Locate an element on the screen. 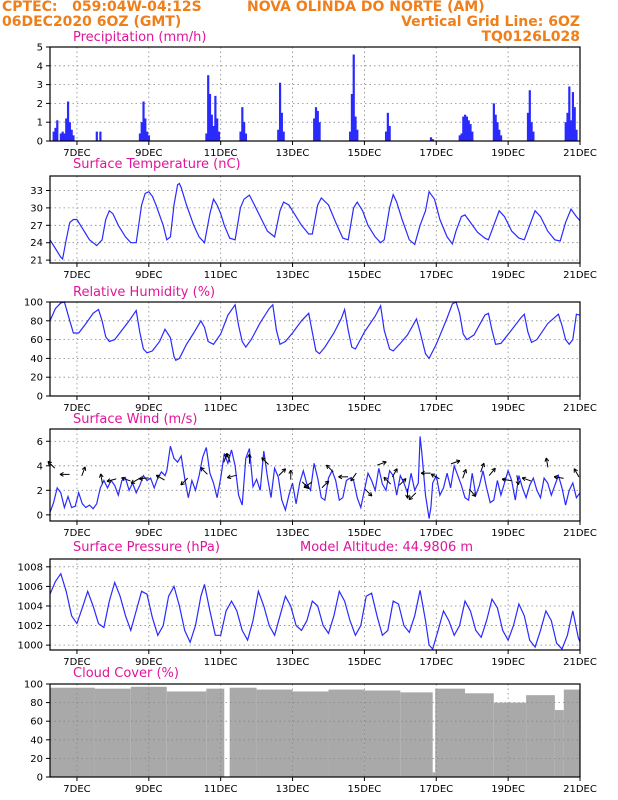  y-tick-label: 33 is located at coordinates (36, 191).